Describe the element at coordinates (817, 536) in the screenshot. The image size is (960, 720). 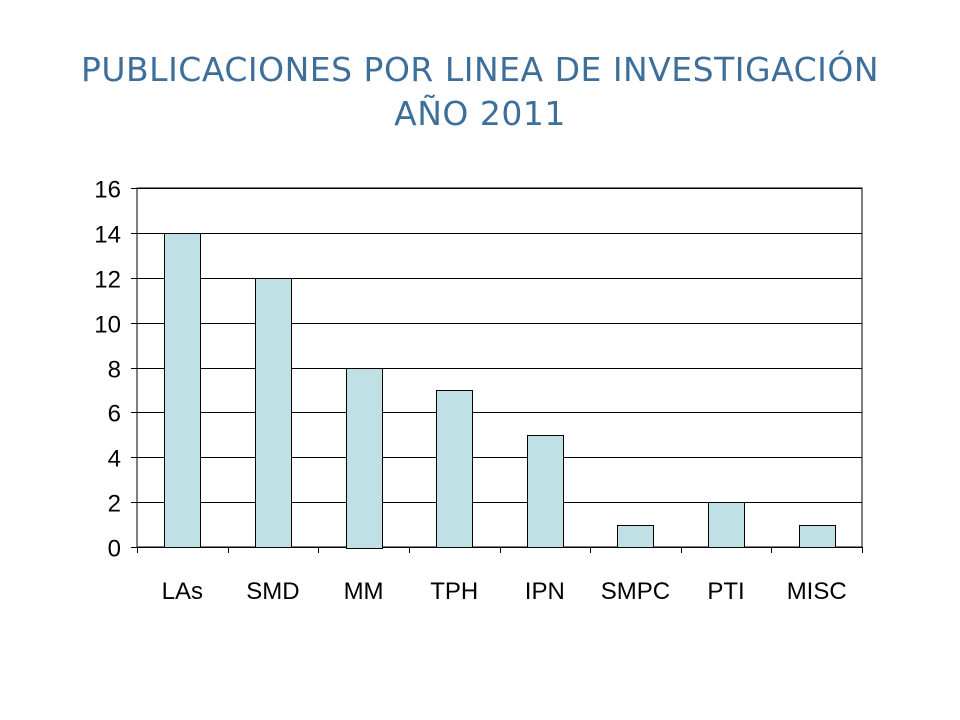
I see `bar-misc` at that location.